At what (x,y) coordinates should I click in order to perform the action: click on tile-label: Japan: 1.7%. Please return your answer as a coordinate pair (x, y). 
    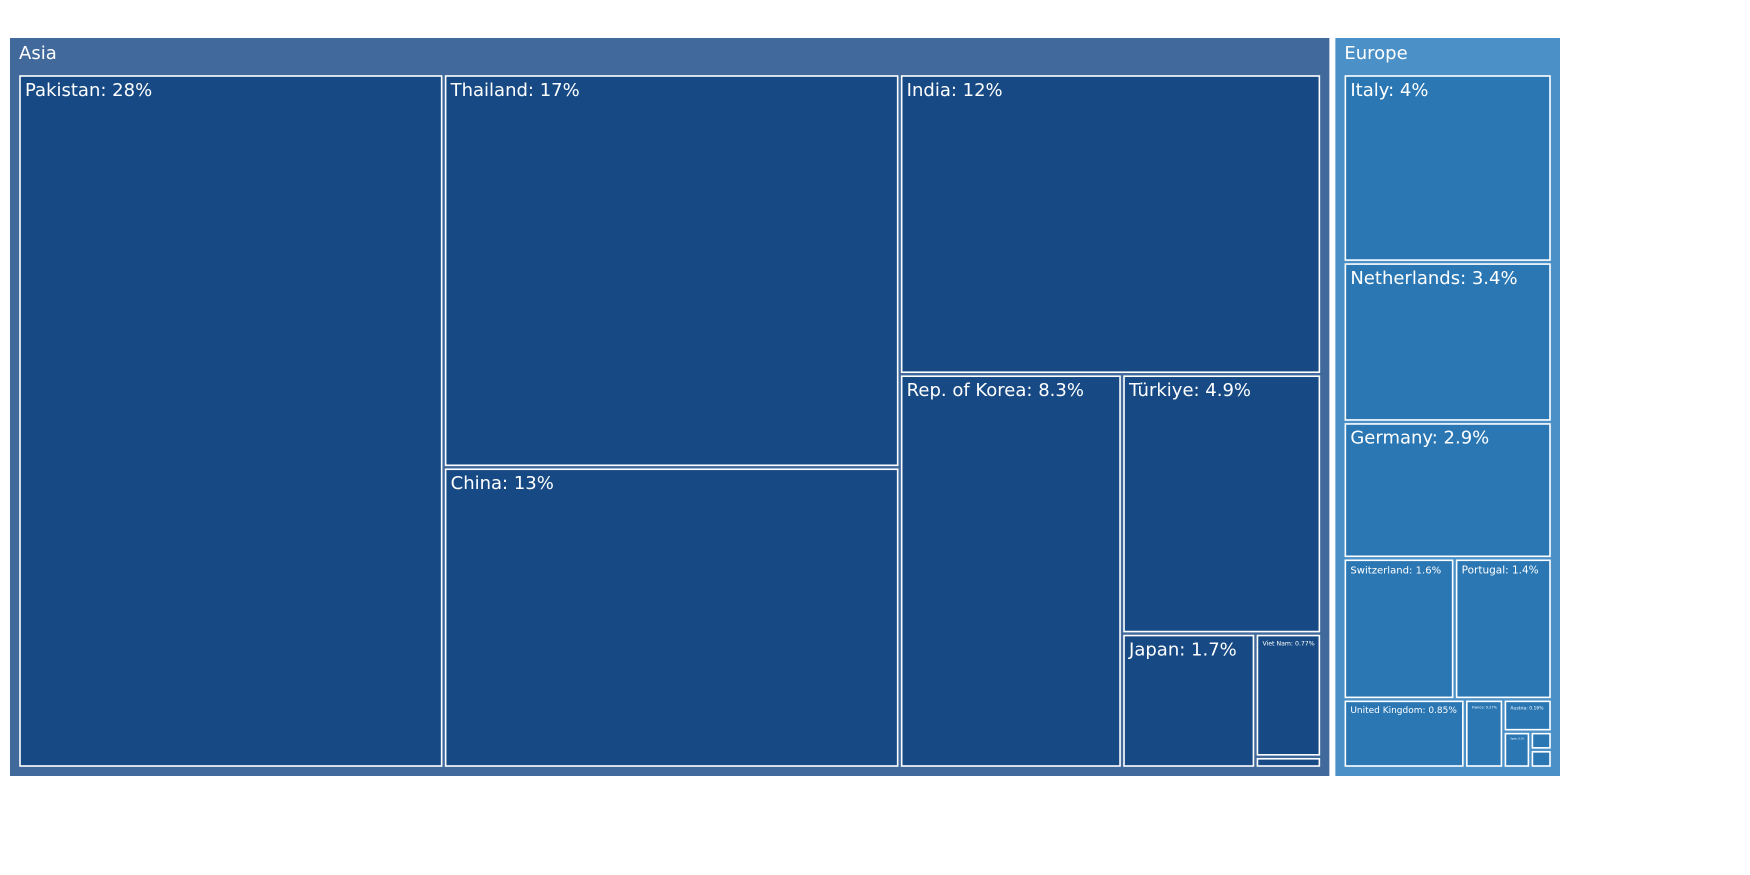
    Looking at the image, I should click on (1182, 649).